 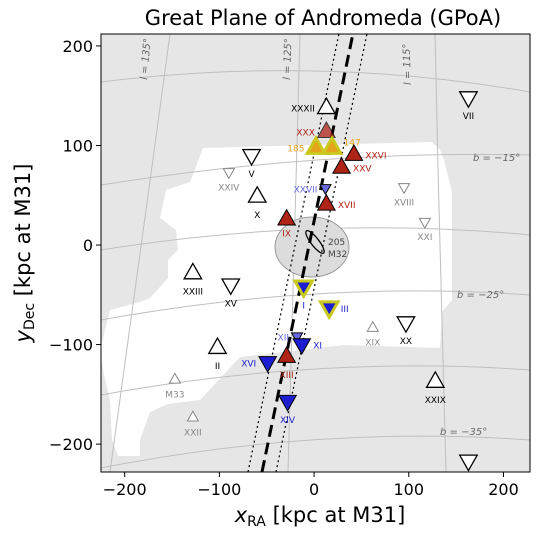 I want to click on satellite-label-xxx: XXX, so click(x=305, y=134).